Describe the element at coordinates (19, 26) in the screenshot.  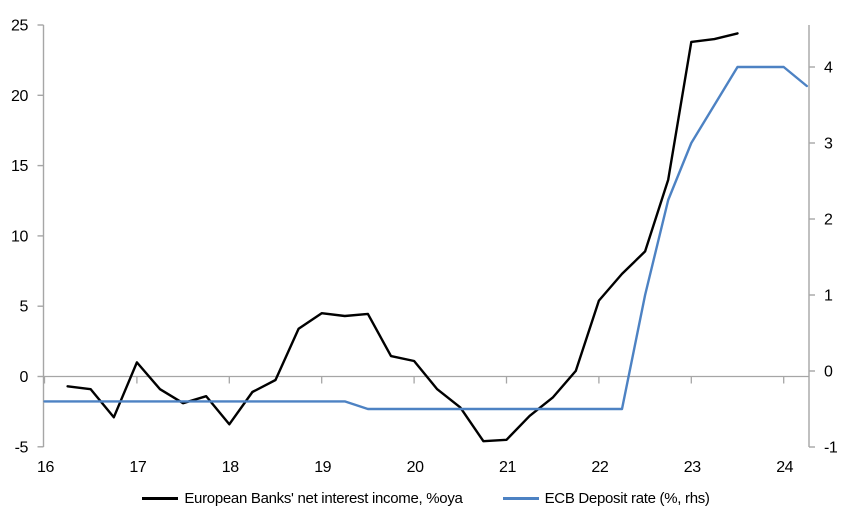
I see `y-left-tick-label: 25` at that location.